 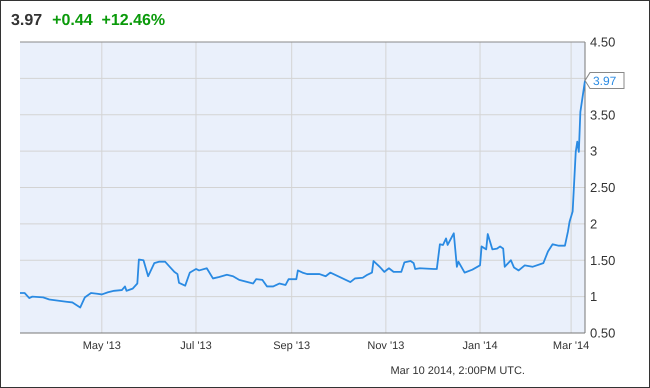 What do you see at coordinates (26, 20) in the screenshot?
I see `chart-title: 3.97` at bounding box center [26, 20].